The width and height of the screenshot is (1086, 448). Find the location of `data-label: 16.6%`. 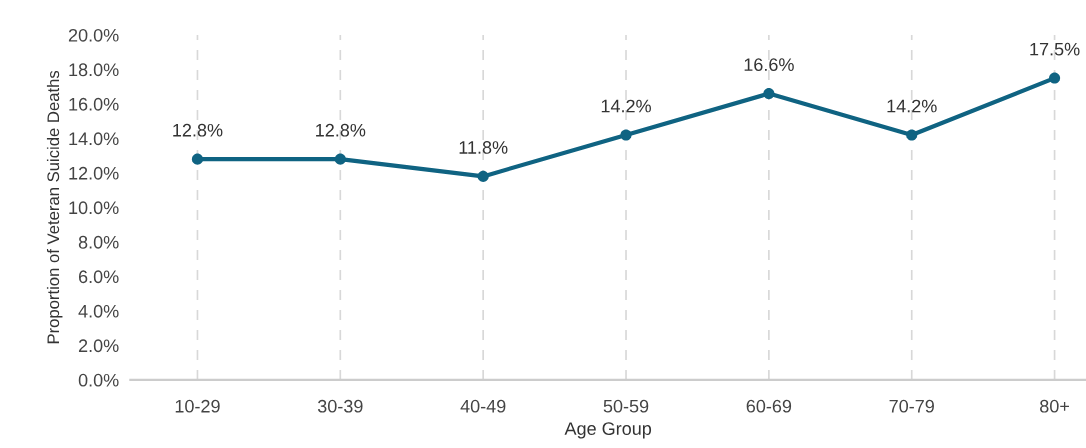

data-label: 16.6% is located at coordinates (769, 65).